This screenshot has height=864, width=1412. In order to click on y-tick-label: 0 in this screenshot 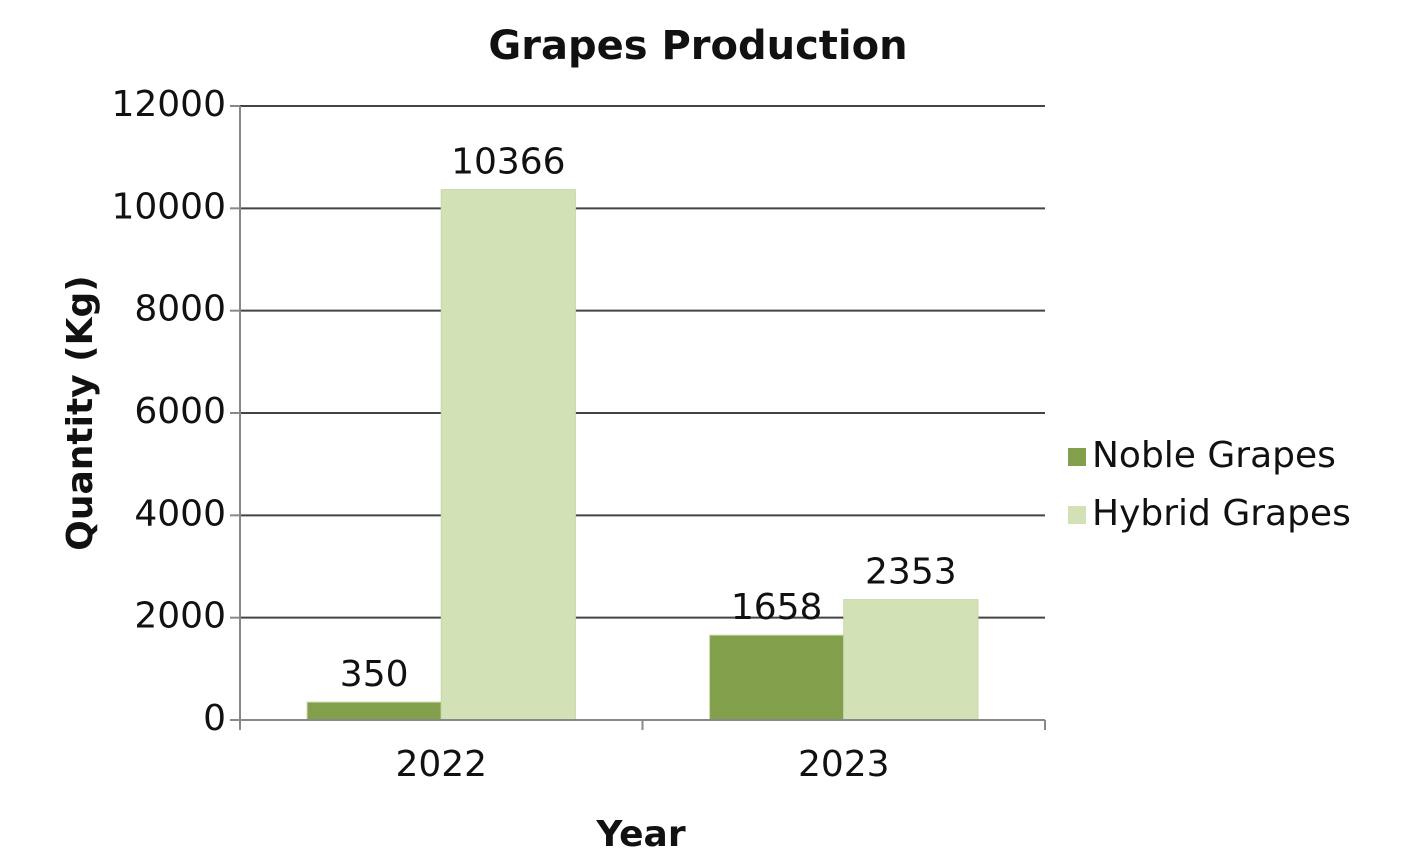, I will do `click(214, 718)`.